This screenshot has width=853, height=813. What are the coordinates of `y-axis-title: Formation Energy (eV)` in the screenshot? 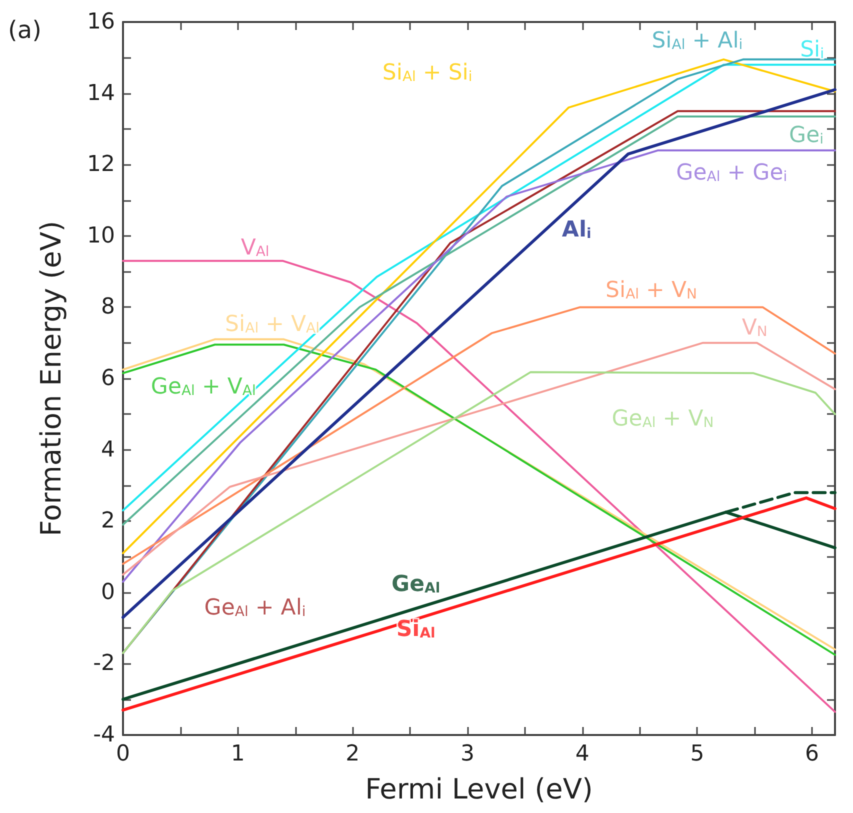 It's located at (51, 378).